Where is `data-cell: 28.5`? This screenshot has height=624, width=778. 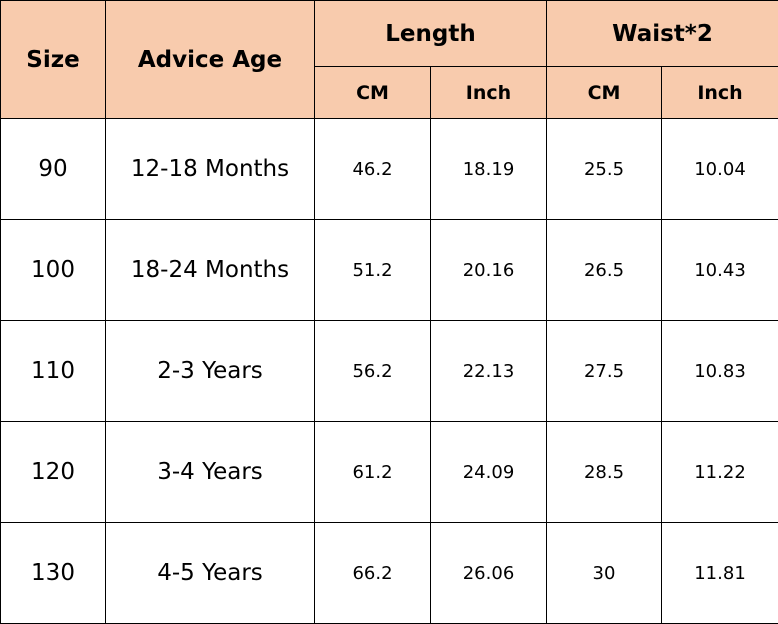 data-cell: 28.5 is located at coordinates (604, 472).